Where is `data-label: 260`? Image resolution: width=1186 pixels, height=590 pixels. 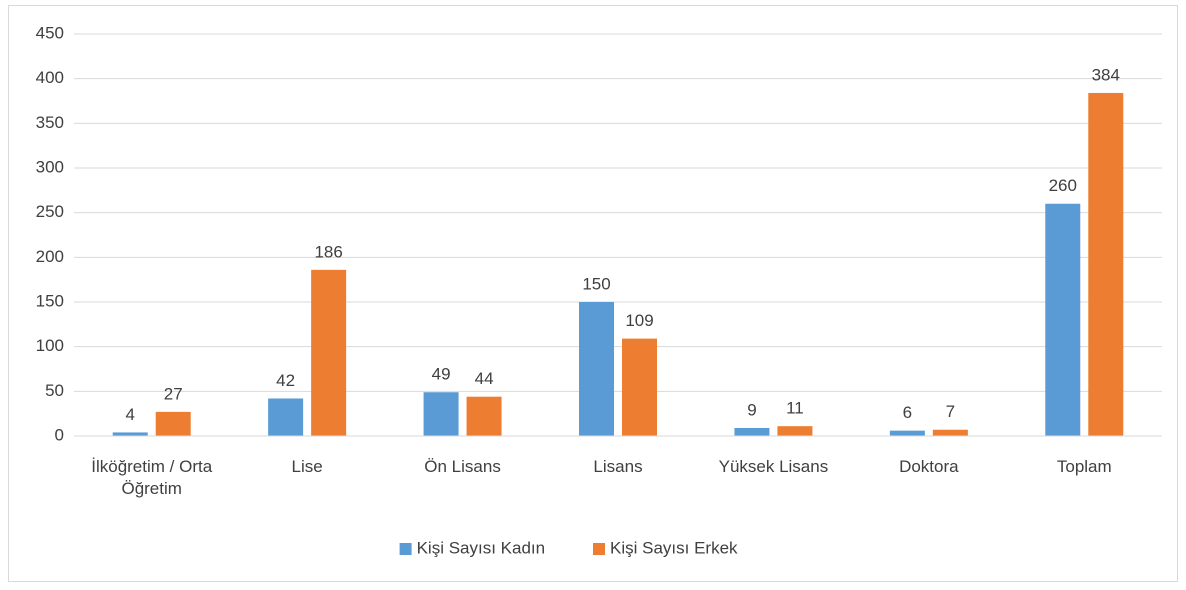 data-label: 260 is located at coordinates (1063, 185).